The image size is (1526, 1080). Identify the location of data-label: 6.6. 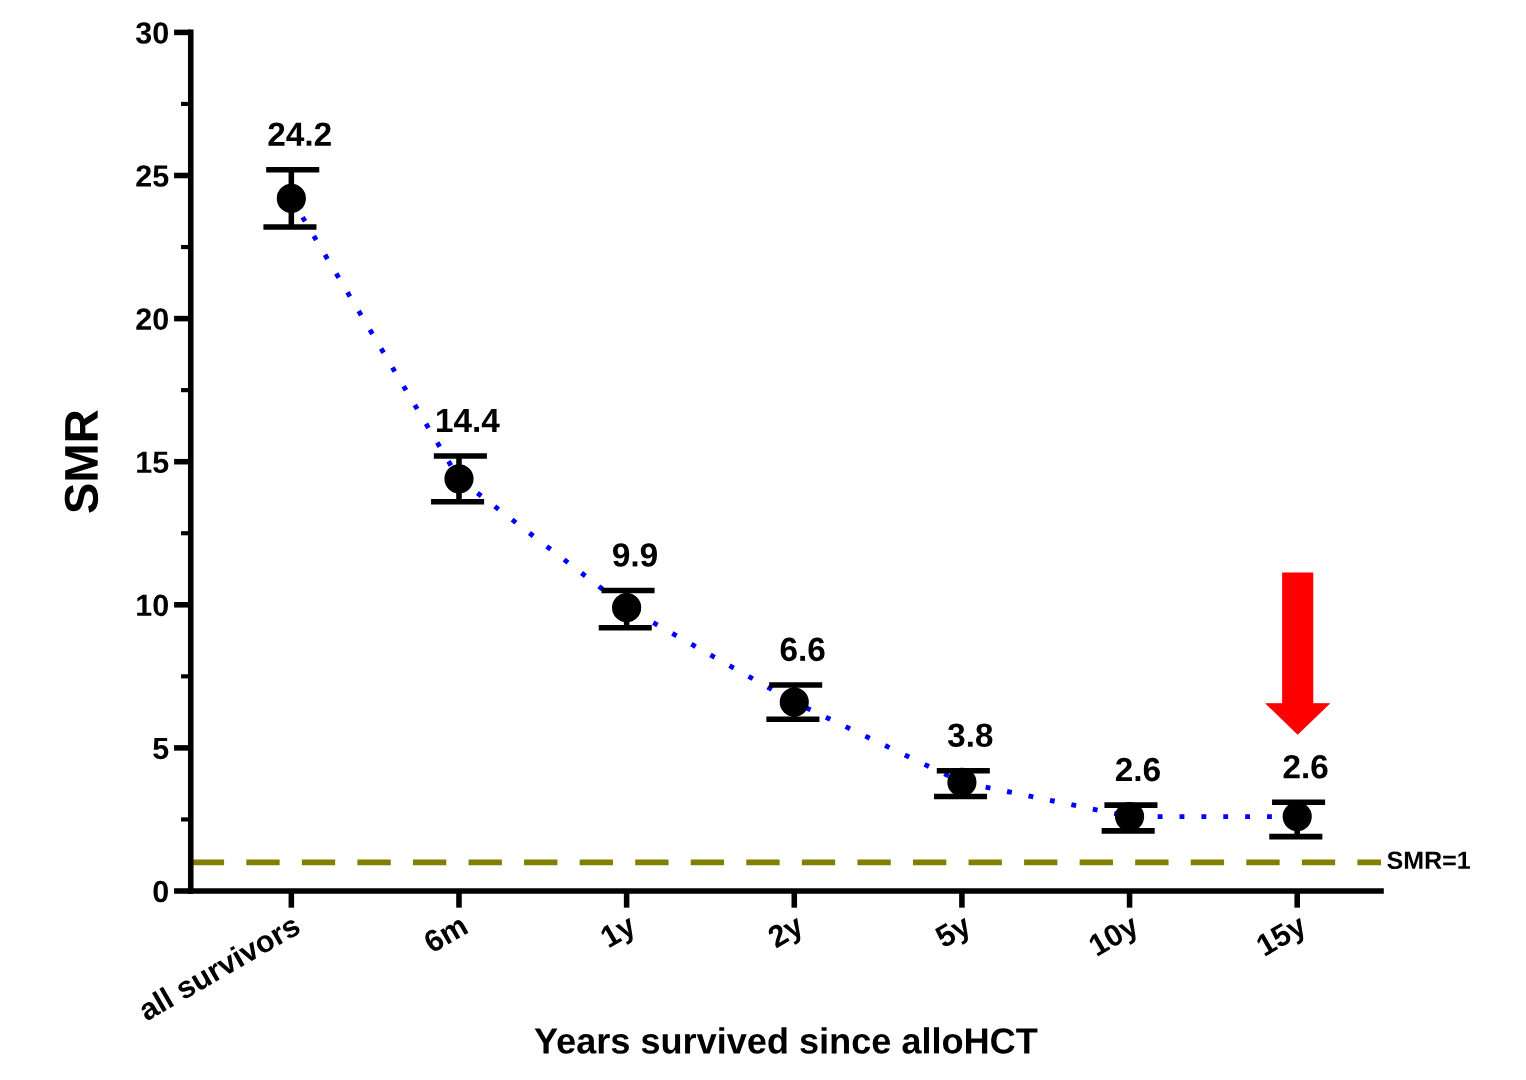
(802, 649).